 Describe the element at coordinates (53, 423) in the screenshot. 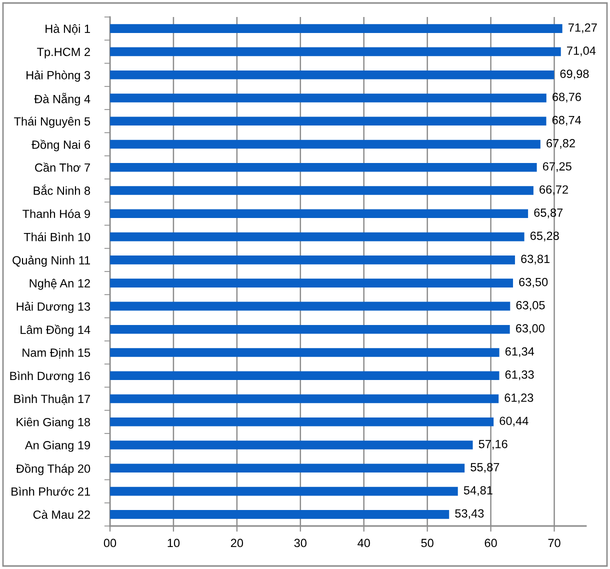

I see `y-tick-label: Kiên Giang 18` at that location.